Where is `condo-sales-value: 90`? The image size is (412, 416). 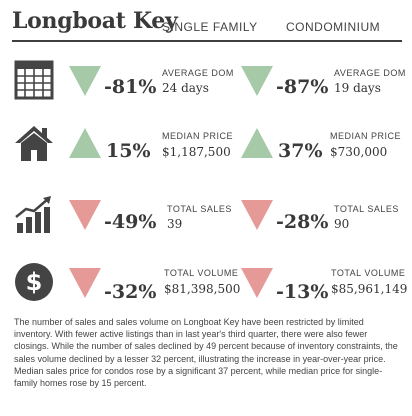 condo-sales-value: 90 is located at coordinates (342, 224).